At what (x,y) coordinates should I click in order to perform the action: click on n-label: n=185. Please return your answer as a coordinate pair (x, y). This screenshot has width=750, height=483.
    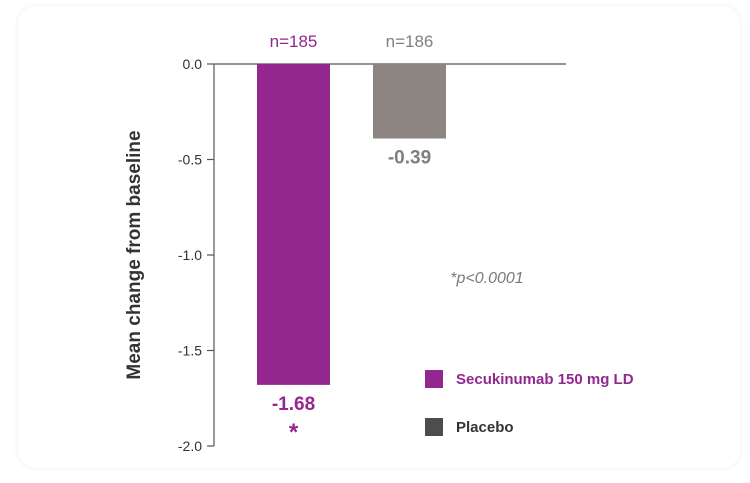
    Looking at the image, I should click on (294, 41).